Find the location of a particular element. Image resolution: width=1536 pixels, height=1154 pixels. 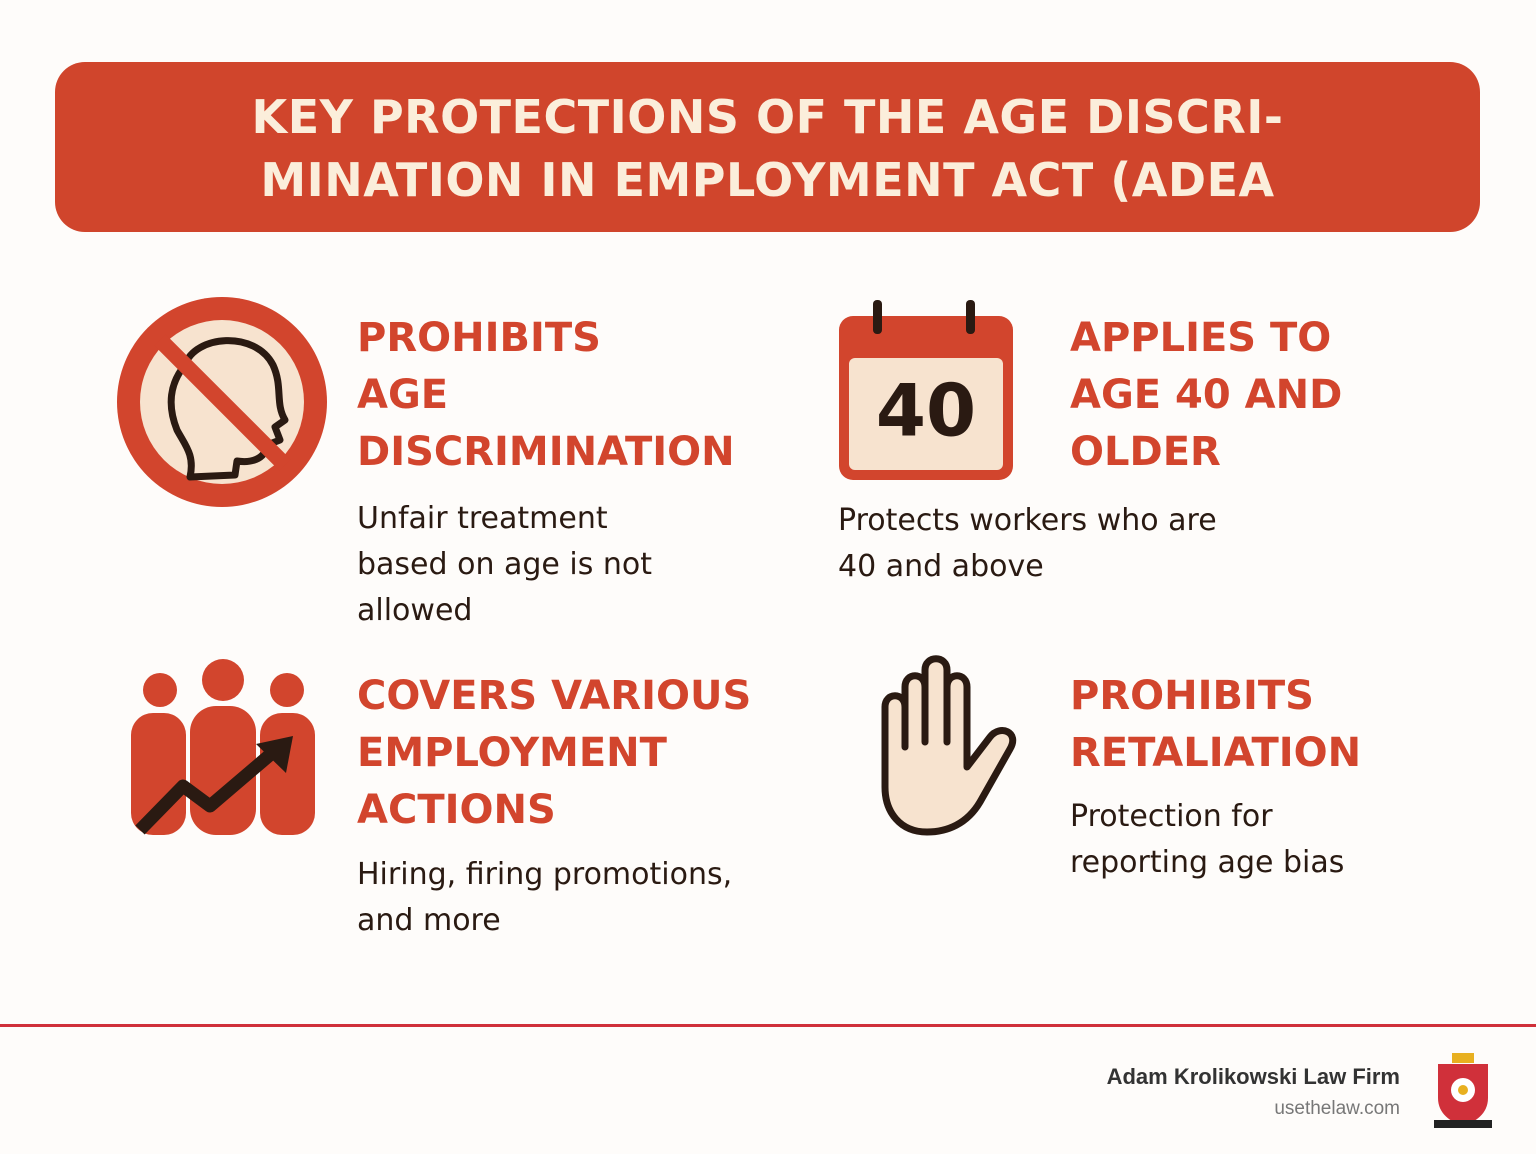

heading: AGE is located at coordinates (403, 395).